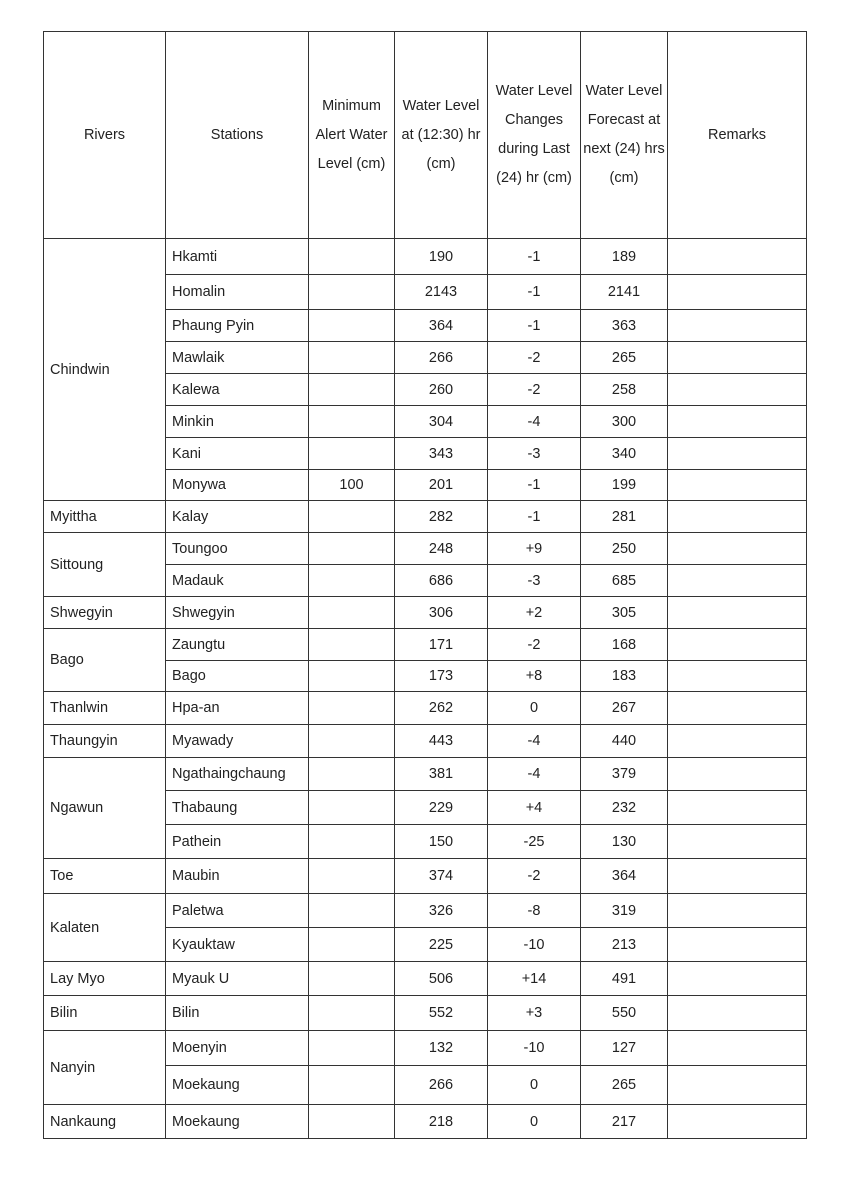 This screenshot has width=849, height=1200. Describe the element at coordinates (104, 135) in the screenshot. I see `header-rivers: Rivers` at that location.